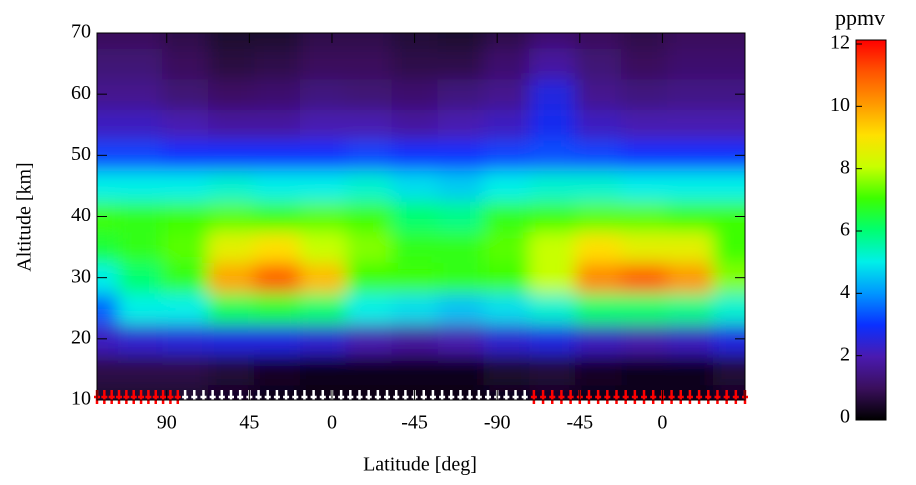 The width and height of the screenshot is (916, 485). I want to click on x-tick-label: -45, so click(414, 423).